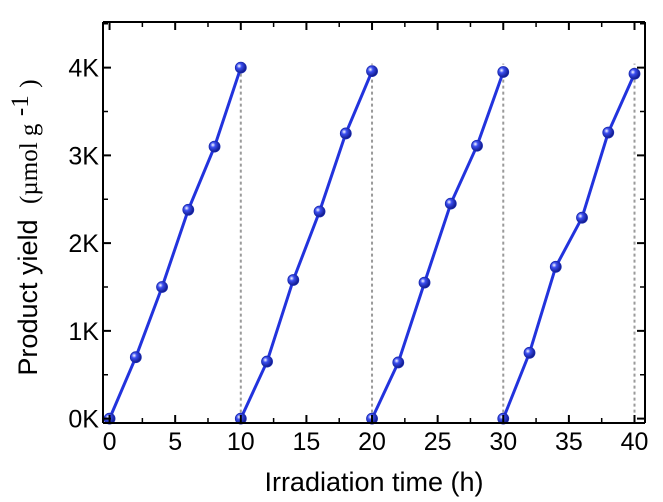 This screenshot has width=663, height=502. Describe the element at coordinates (372, 442) in the screenshot. I see `x-tick-label: 20` at that location.